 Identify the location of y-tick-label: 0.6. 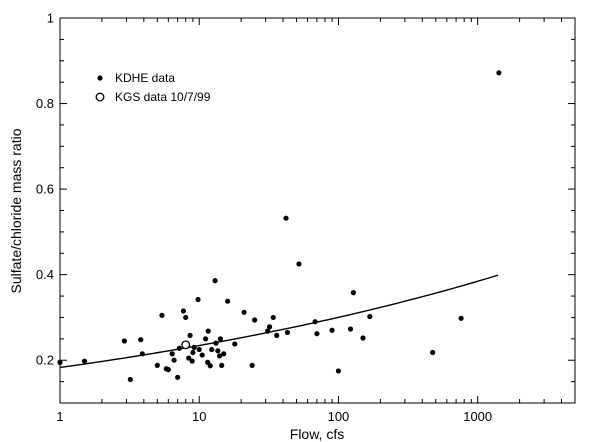
(45, 189).